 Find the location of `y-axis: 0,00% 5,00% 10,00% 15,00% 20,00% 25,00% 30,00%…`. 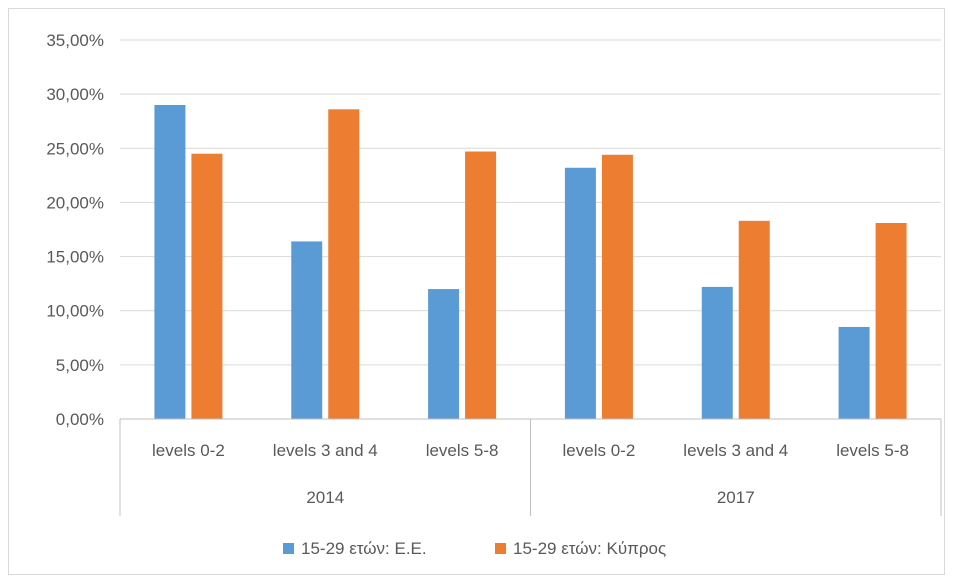

y-axis: 0,00% 5,00% 10,00% 15,00% 20,00% 25,00% 30,00%… is located at coordinates (75, 230).